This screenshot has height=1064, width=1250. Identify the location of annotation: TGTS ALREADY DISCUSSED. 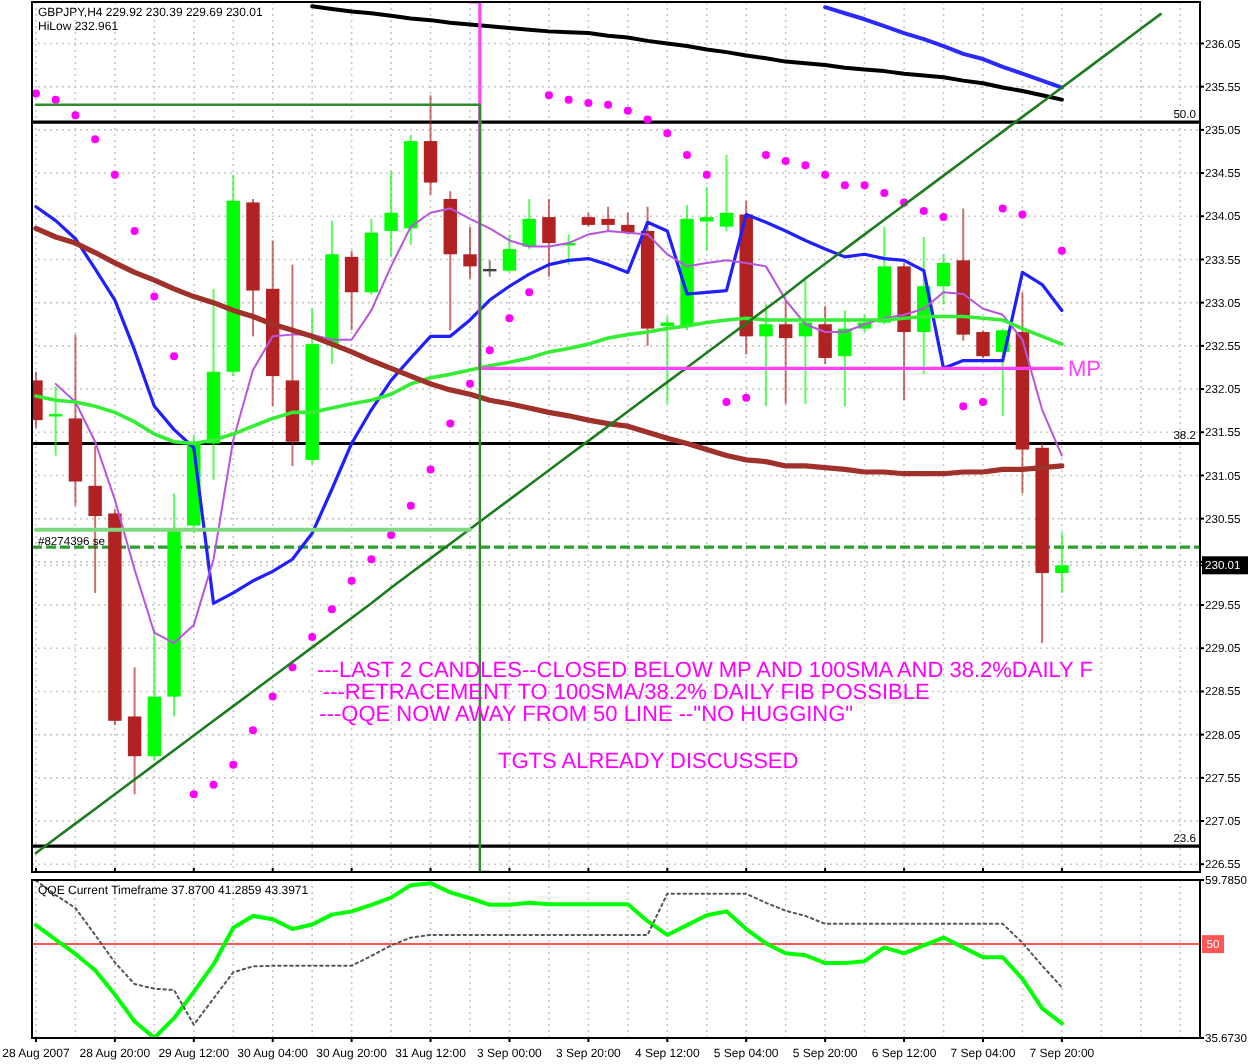
(648, 762).